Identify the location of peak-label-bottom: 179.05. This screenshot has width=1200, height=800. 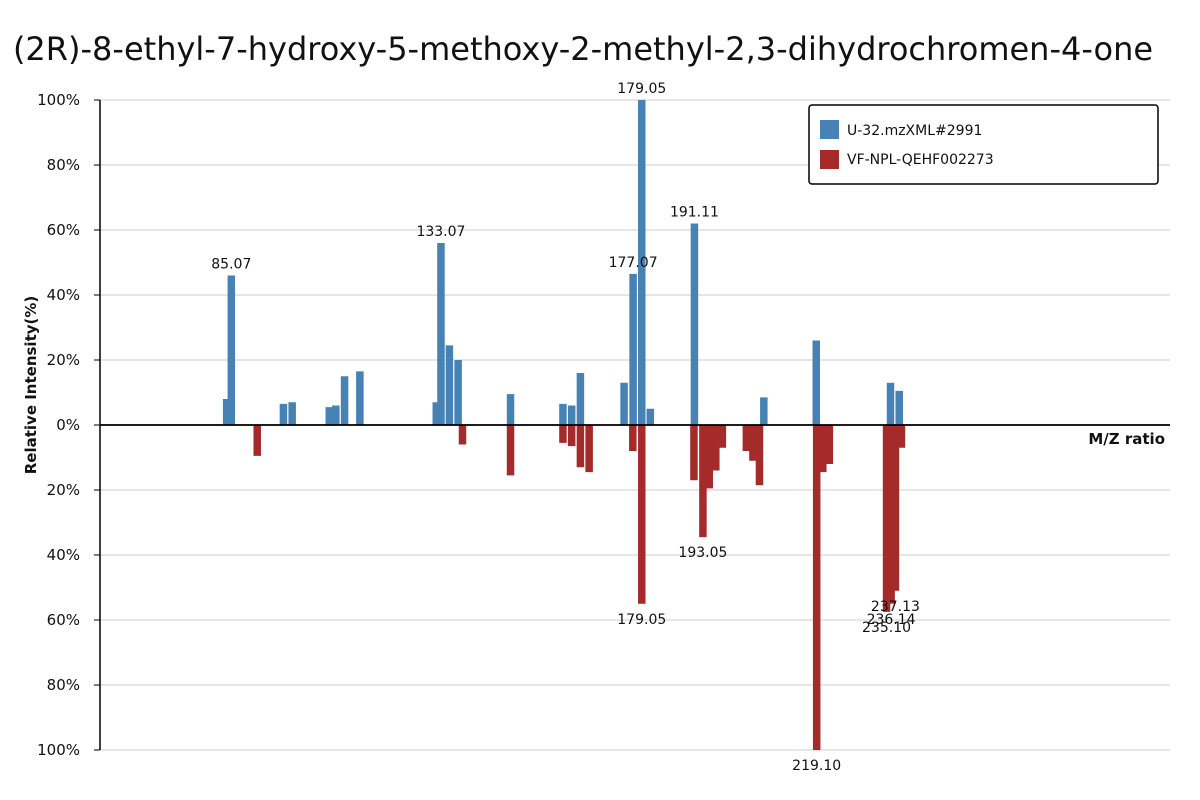
(641, 620).